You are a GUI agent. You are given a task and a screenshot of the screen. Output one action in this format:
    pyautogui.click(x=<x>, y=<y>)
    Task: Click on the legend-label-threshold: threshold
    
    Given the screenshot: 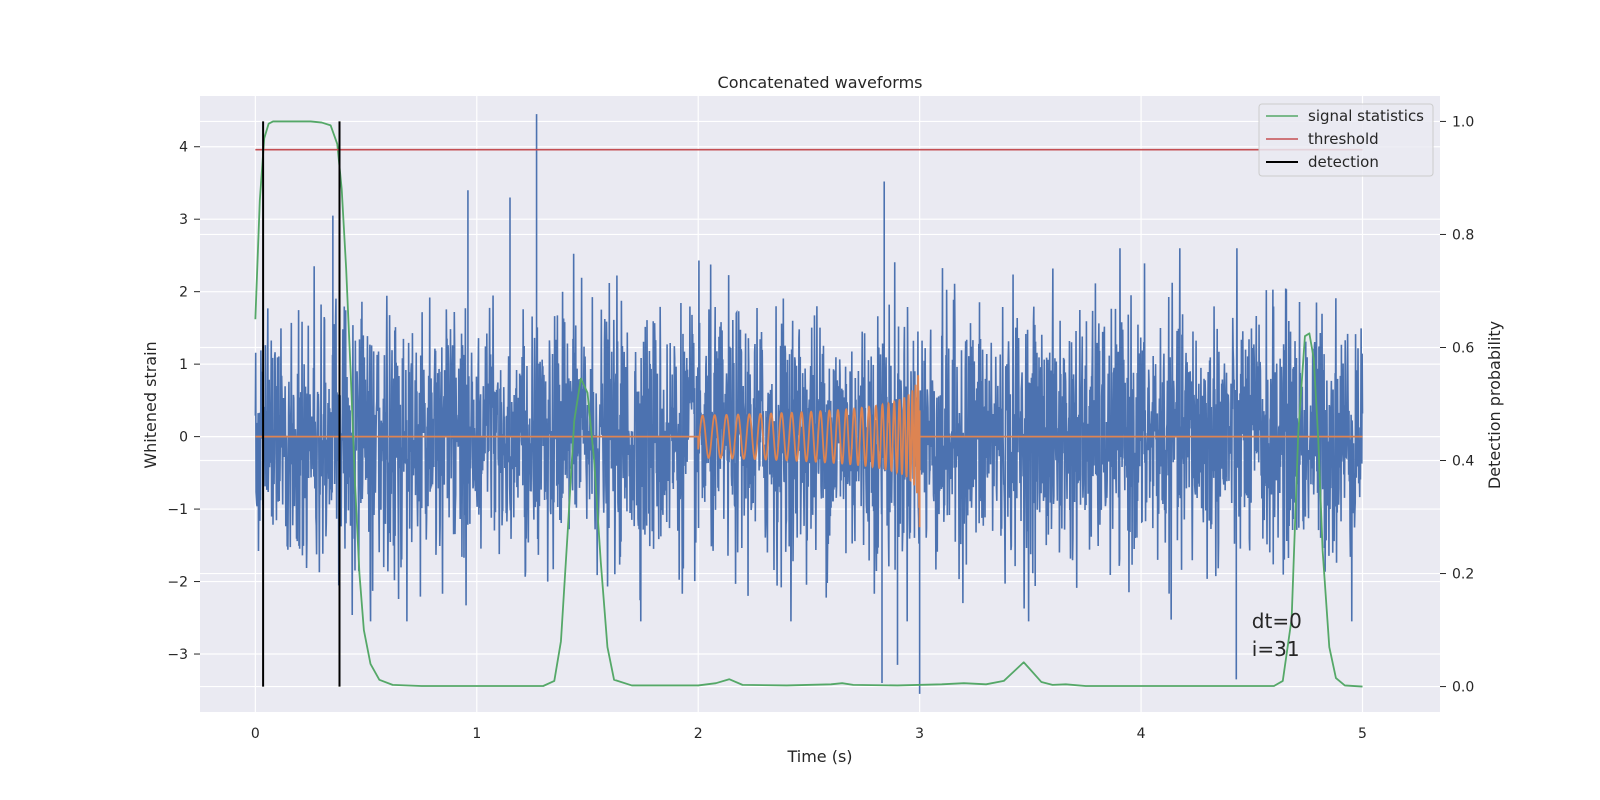 What is the action you would take?
    pyautogui.click(x=1343, y=139)
    